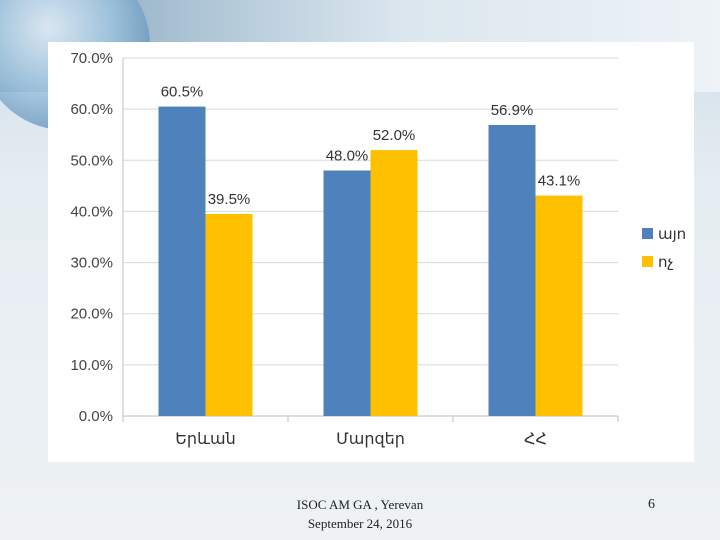  What do you see at coordinates (666, 262) in the screenshot?
I see `legend-label: ոչ` at bounding box center [666, 262].